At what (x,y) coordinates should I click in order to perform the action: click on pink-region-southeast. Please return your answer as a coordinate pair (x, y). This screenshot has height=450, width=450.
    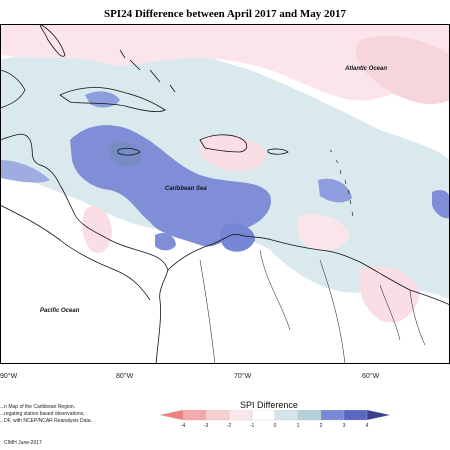
    Looking at the image, I should click on (389, 294).